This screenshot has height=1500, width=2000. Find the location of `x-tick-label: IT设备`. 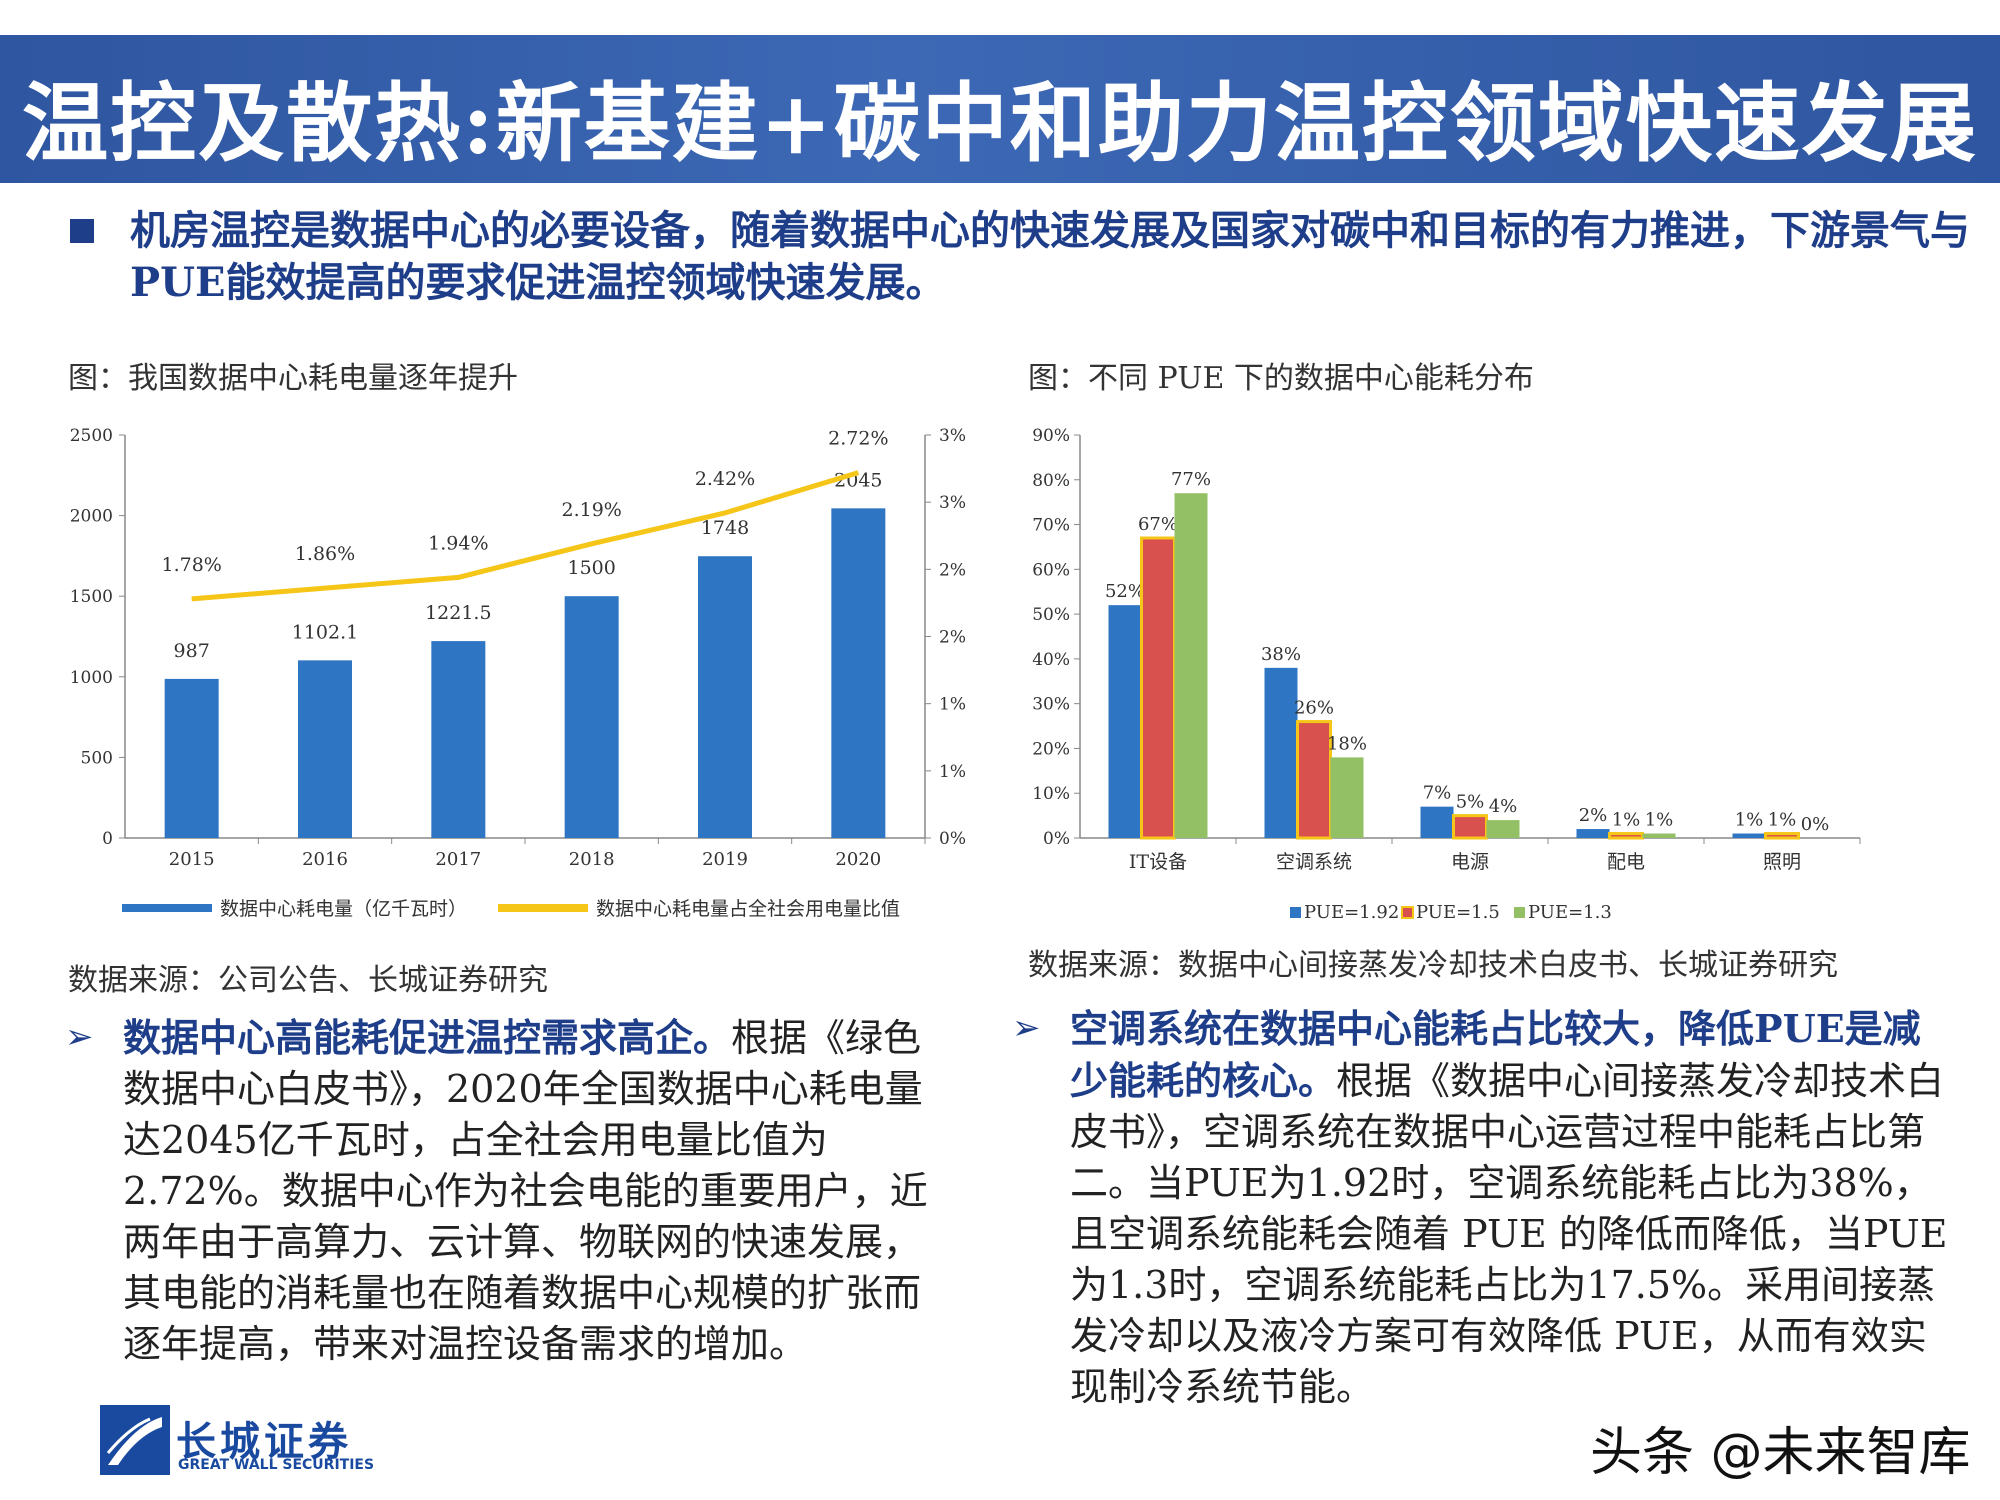

x-tick-label: IT设备 is located at coordinates (1158, 862).